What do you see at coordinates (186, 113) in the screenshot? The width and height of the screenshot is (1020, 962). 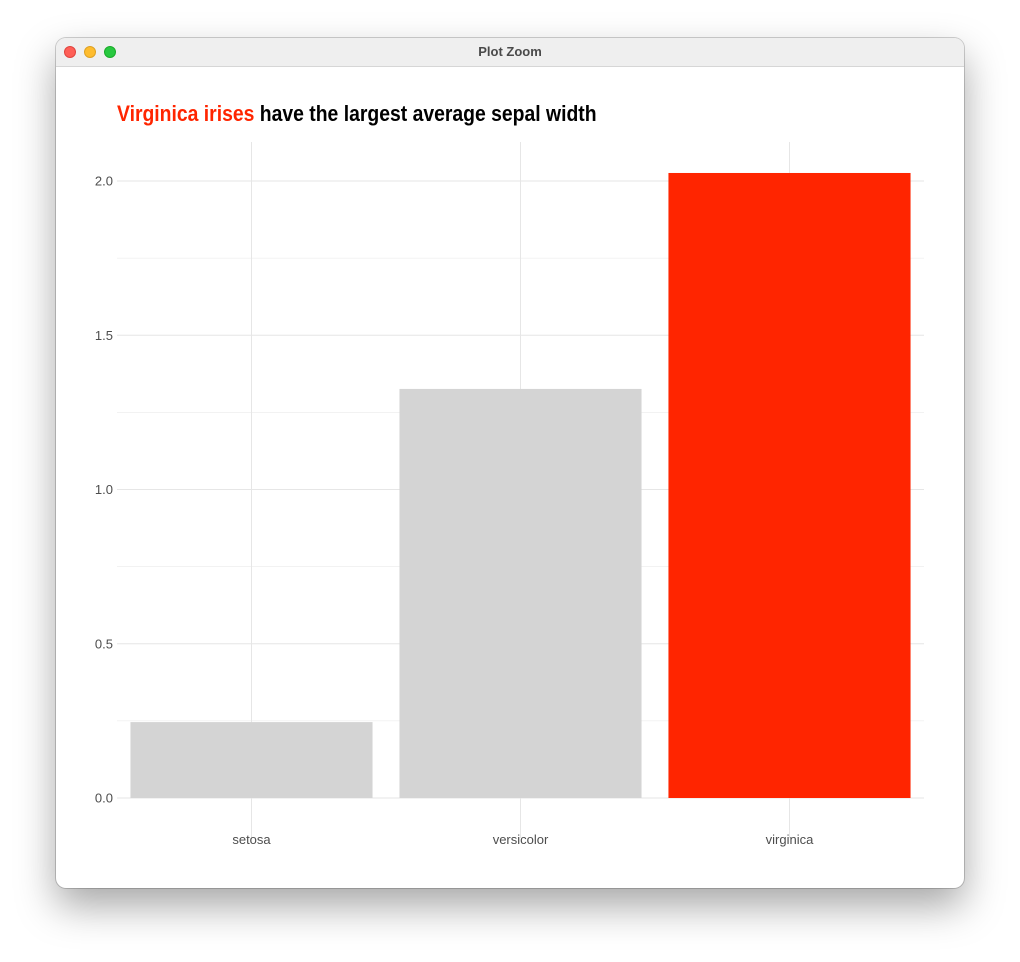 I see `chart-title-highlight: Virginica irises` at bounding box center [186, 113].